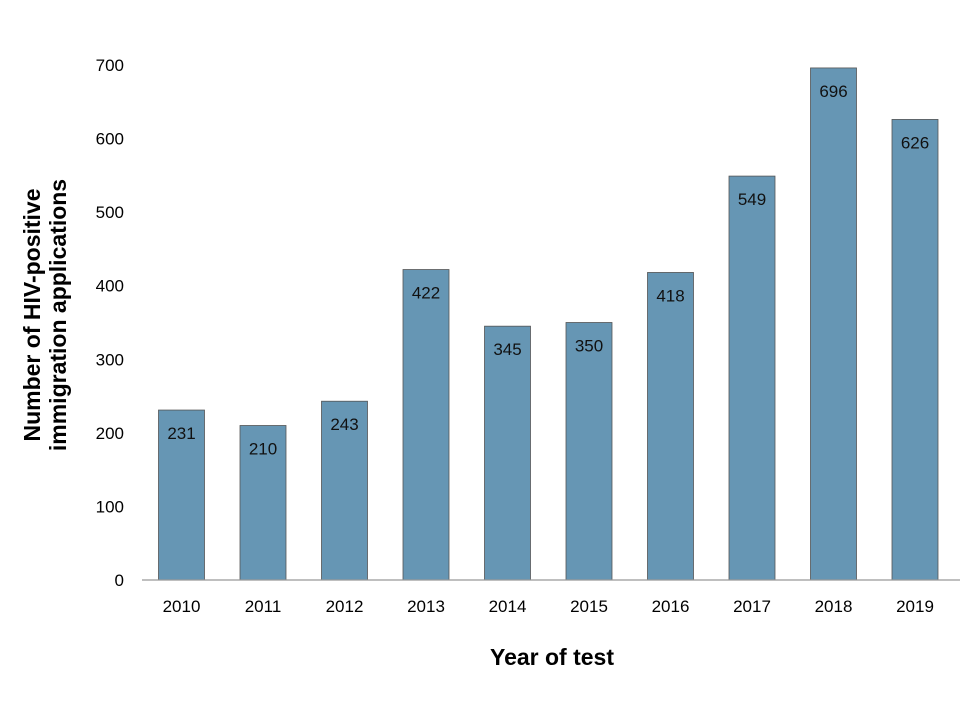 Image resolution: width=980 pixels, height=705 pixels. I want to click on x-tick-label: 2019, so click(915, 606).